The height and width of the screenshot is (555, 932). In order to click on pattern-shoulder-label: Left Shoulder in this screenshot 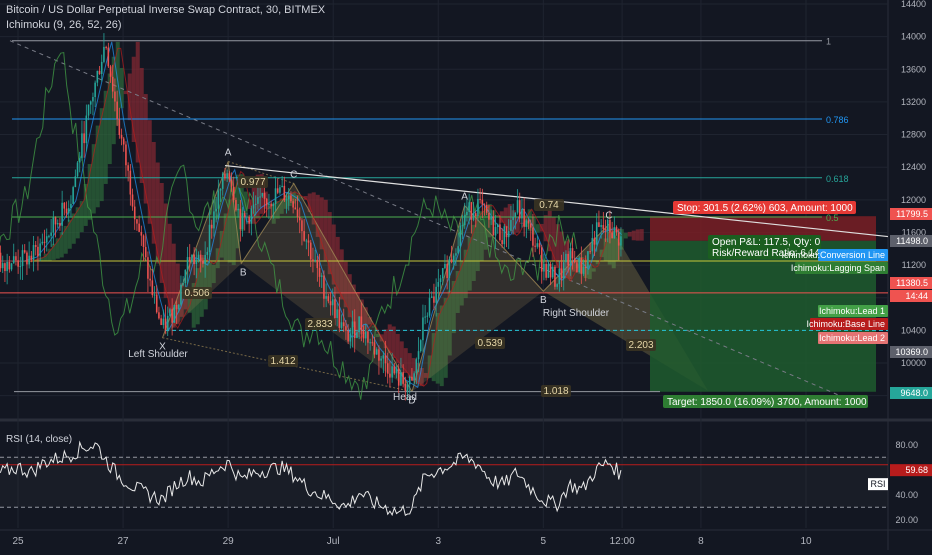, I will do `click(158, 354)`.